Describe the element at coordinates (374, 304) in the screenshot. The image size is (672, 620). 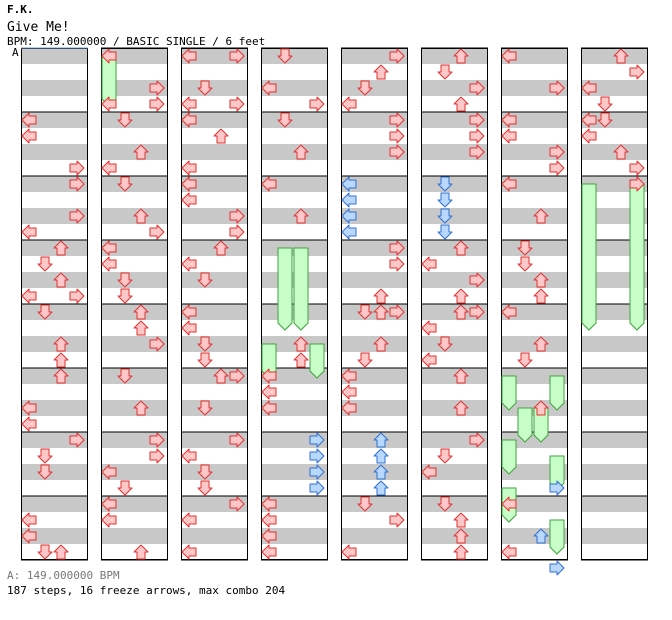
I see `column-5-border` at that location.